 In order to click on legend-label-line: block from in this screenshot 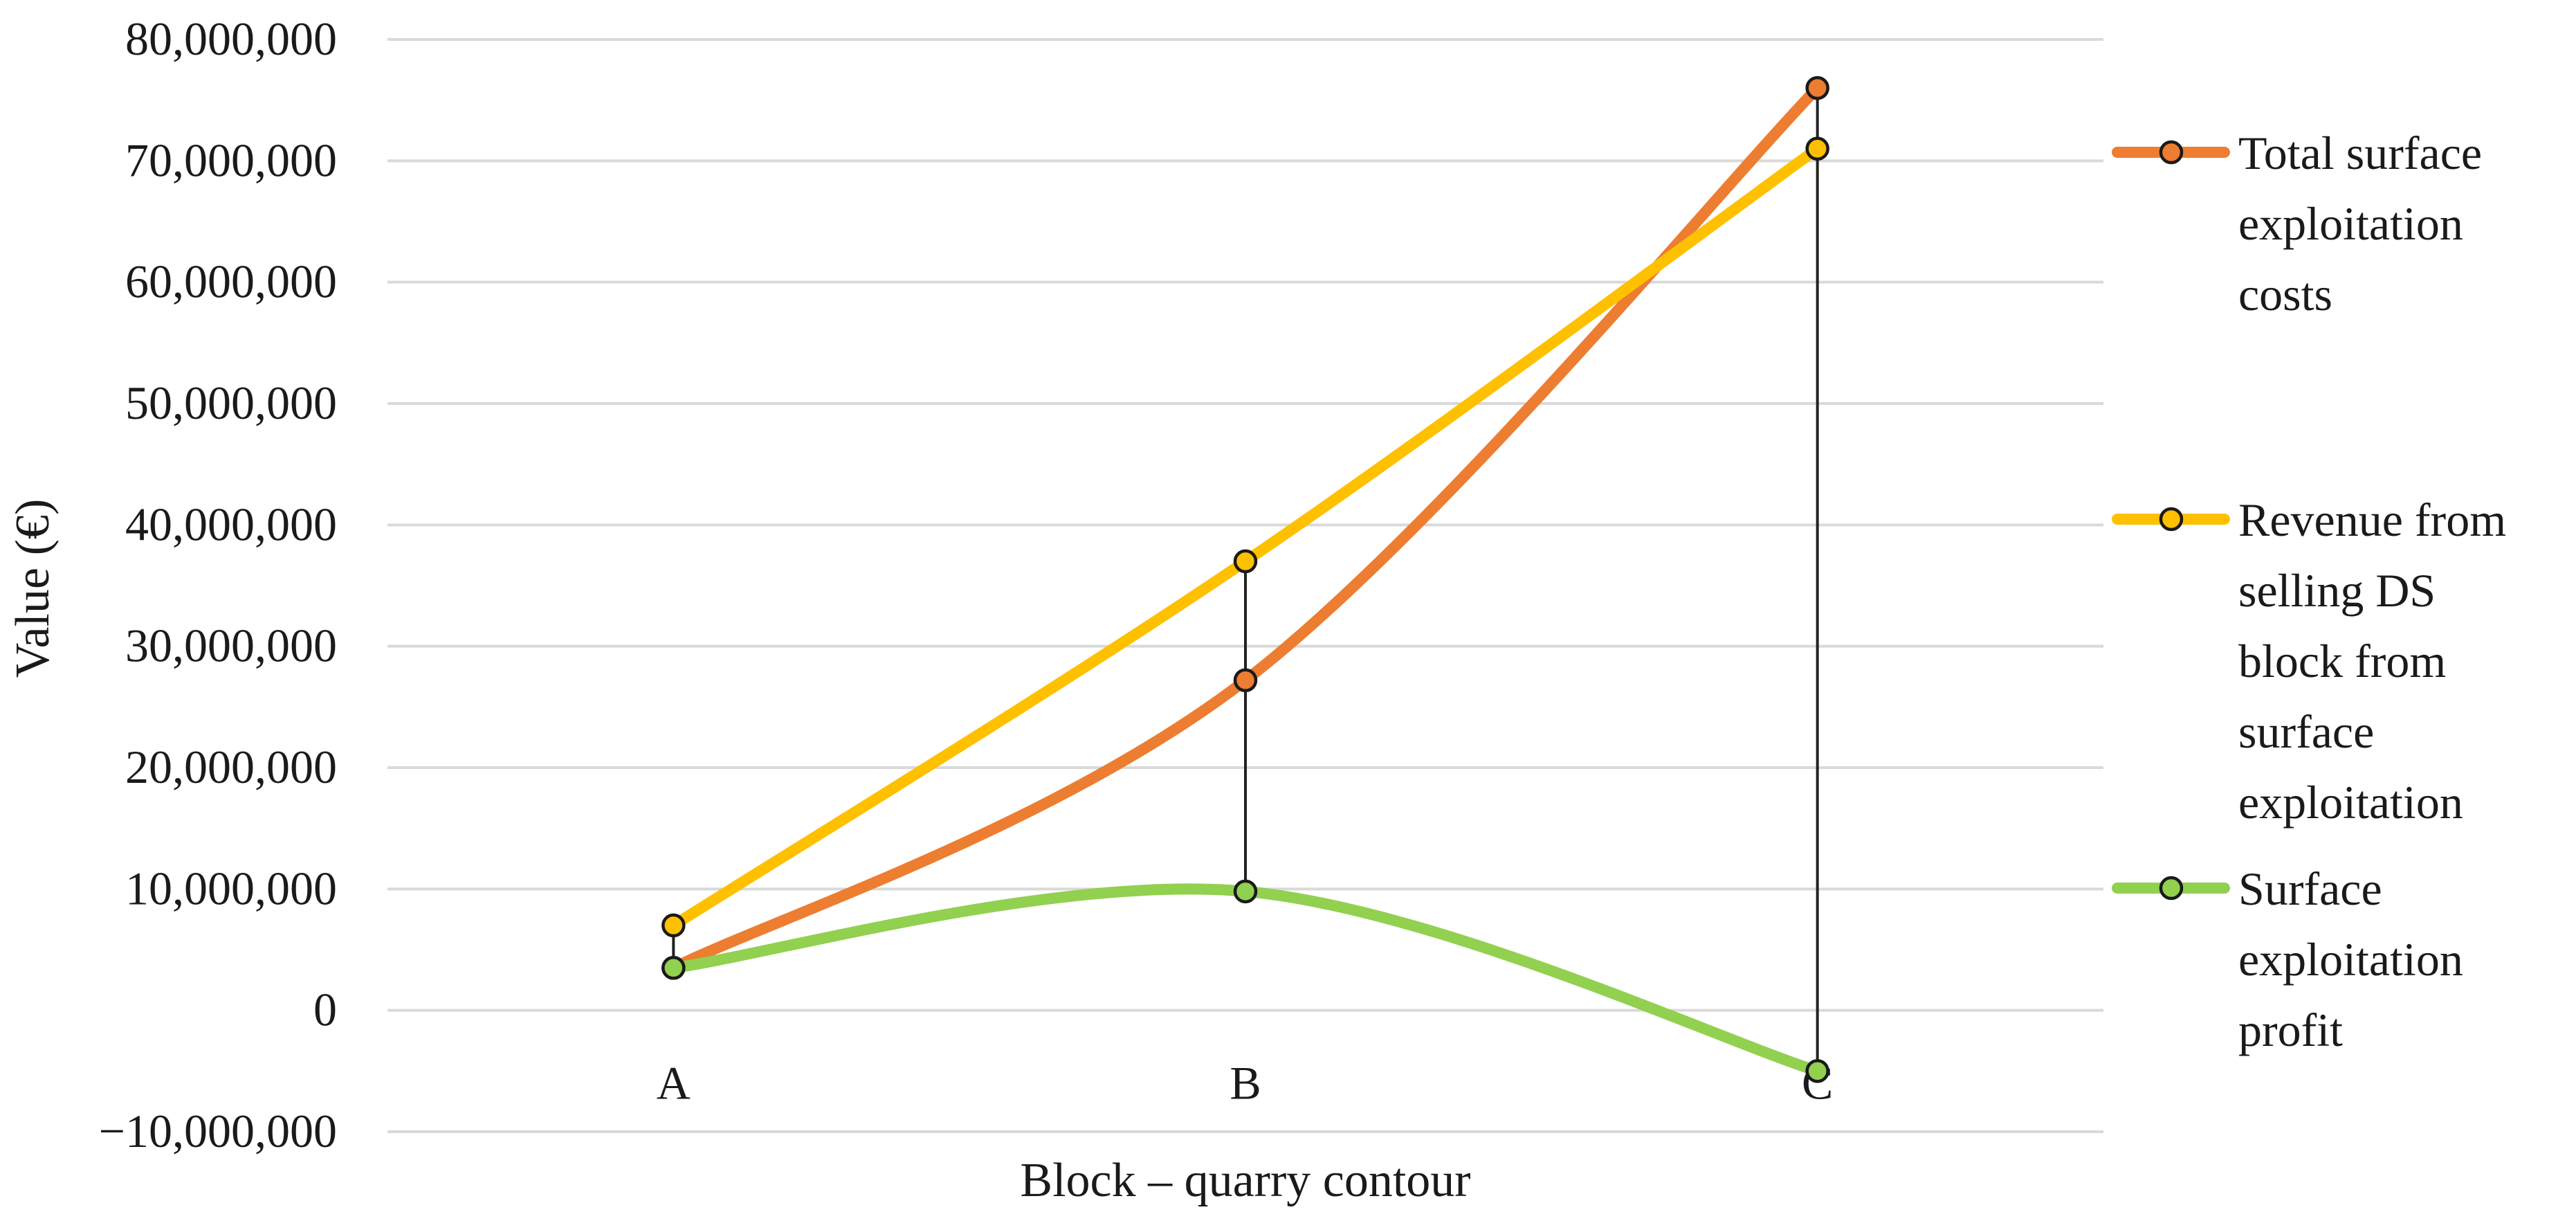, I will do `click(2342, 661)`.